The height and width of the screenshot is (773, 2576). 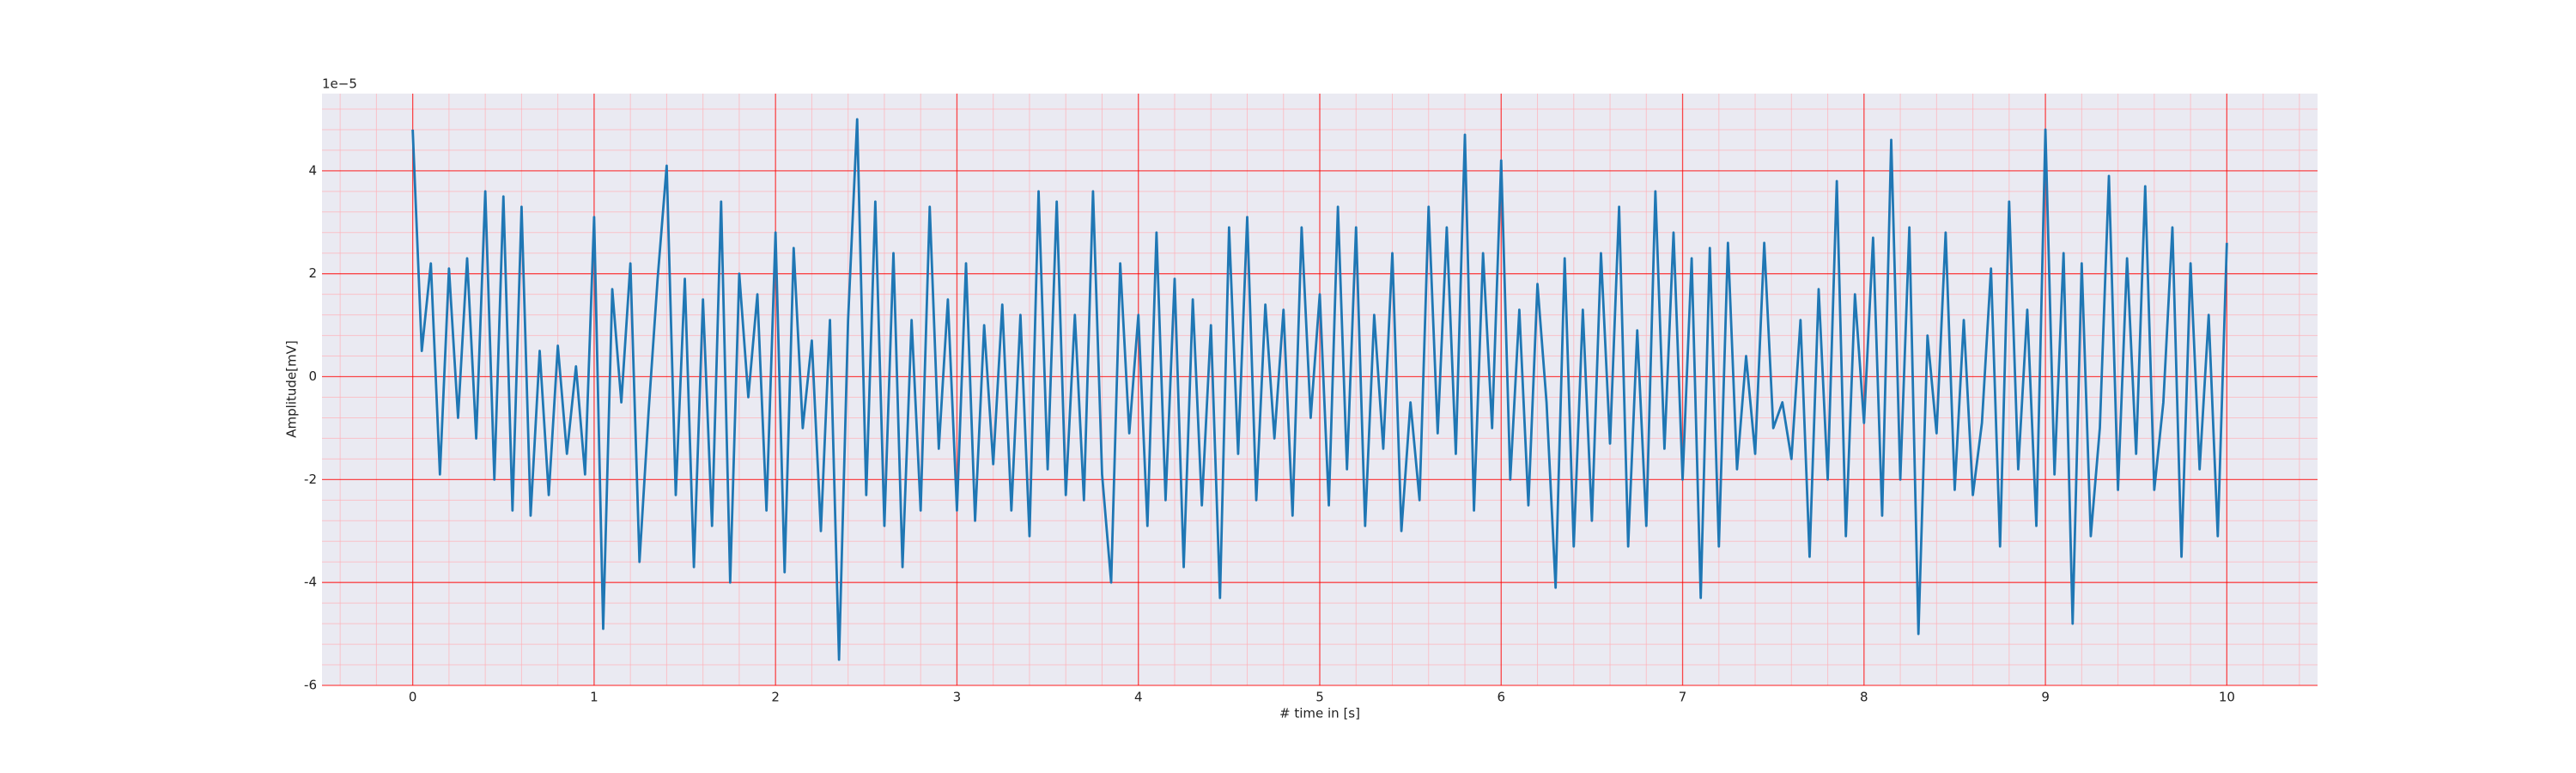 I want to click on x-tick-label: 9, so click(x=2046, y=697).